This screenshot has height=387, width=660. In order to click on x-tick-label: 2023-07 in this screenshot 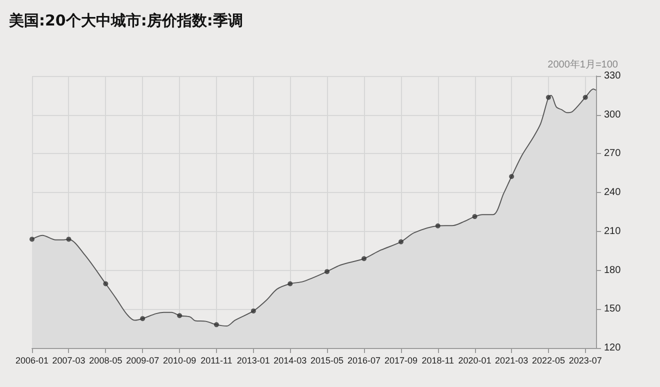, I will do `click(585, 361)`.